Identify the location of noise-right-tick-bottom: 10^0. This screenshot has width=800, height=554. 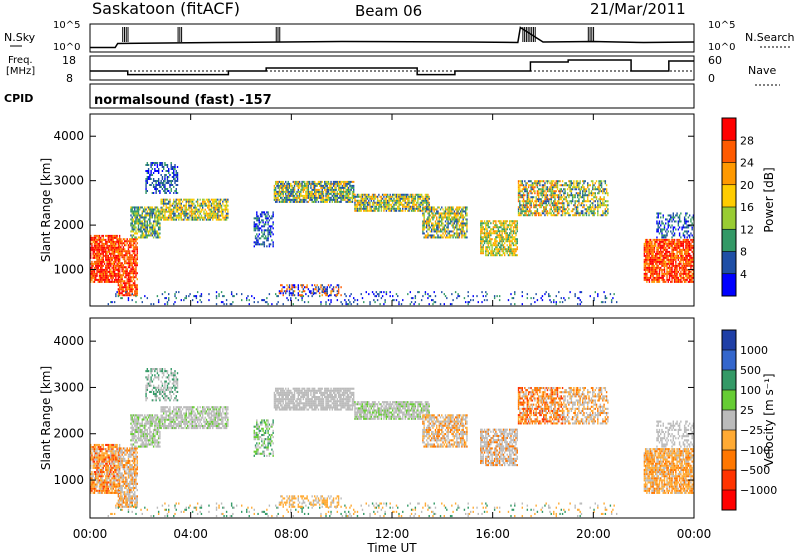
(721, 47).